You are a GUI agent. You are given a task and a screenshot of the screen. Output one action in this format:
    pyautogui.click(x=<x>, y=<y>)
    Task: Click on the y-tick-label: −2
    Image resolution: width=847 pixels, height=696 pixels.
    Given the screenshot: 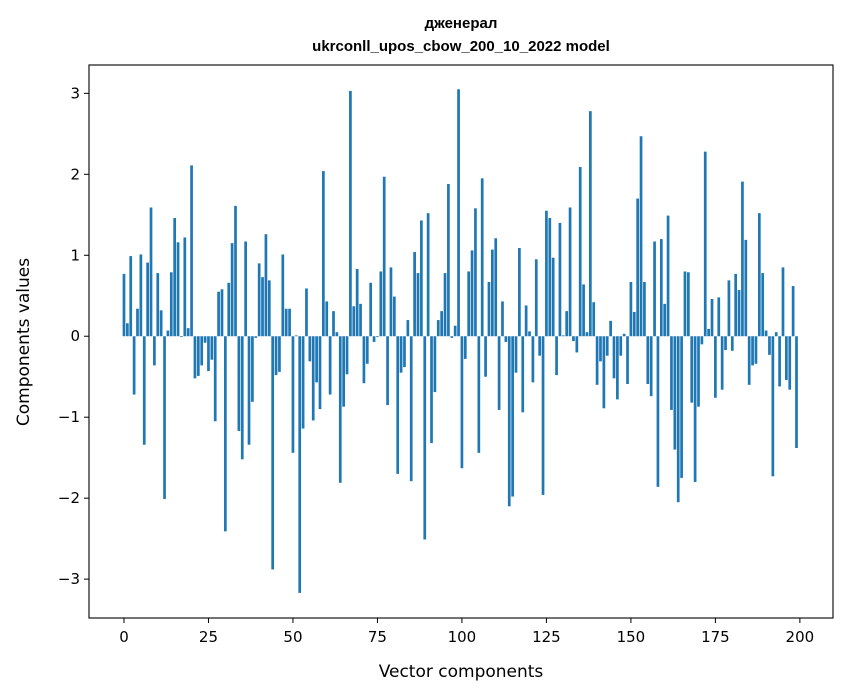 What is the action you would take?
    pyautogui.click(x=69, y=498)
    